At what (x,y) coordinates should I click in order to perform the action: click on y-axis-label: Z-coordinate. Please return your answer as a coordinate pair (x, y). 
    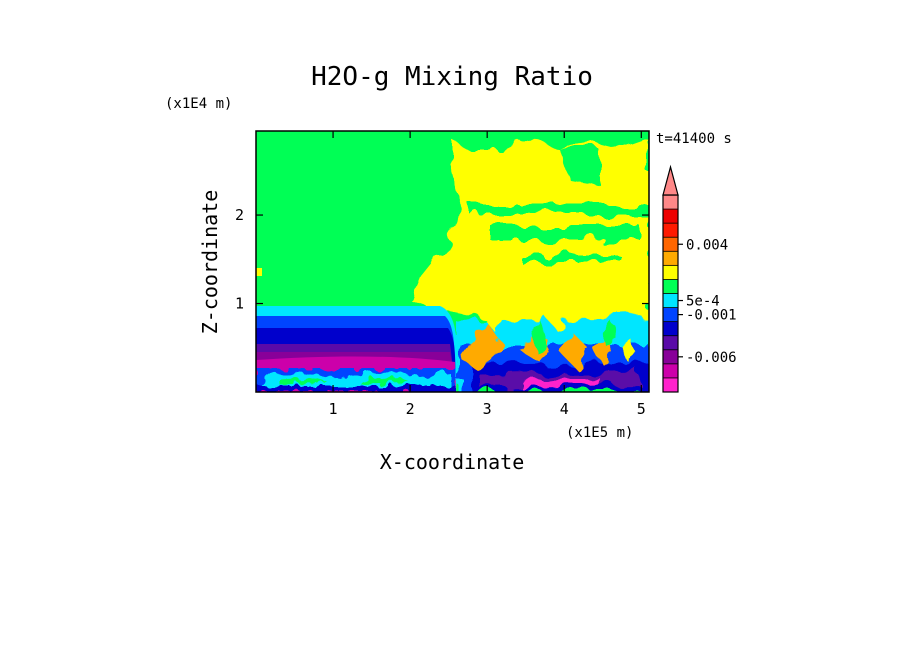
    Looking at the image, I should click on (210, 262).